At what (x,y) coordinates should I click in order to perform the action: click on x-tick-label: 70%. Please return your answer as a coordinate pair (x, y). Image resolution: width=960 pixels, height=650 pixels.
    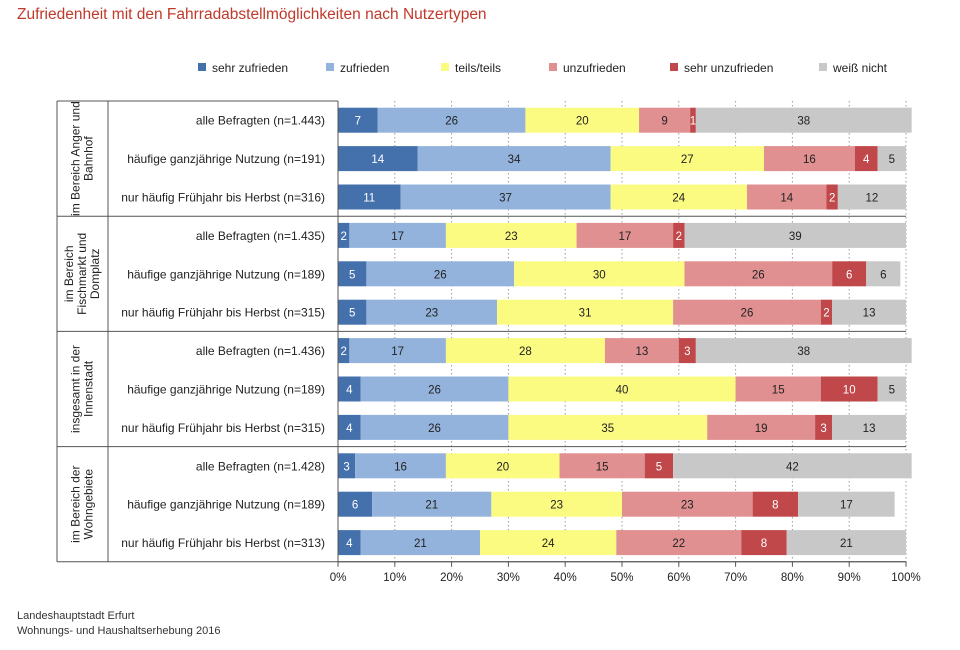
    Looking at the image, I should click on (735, 578).